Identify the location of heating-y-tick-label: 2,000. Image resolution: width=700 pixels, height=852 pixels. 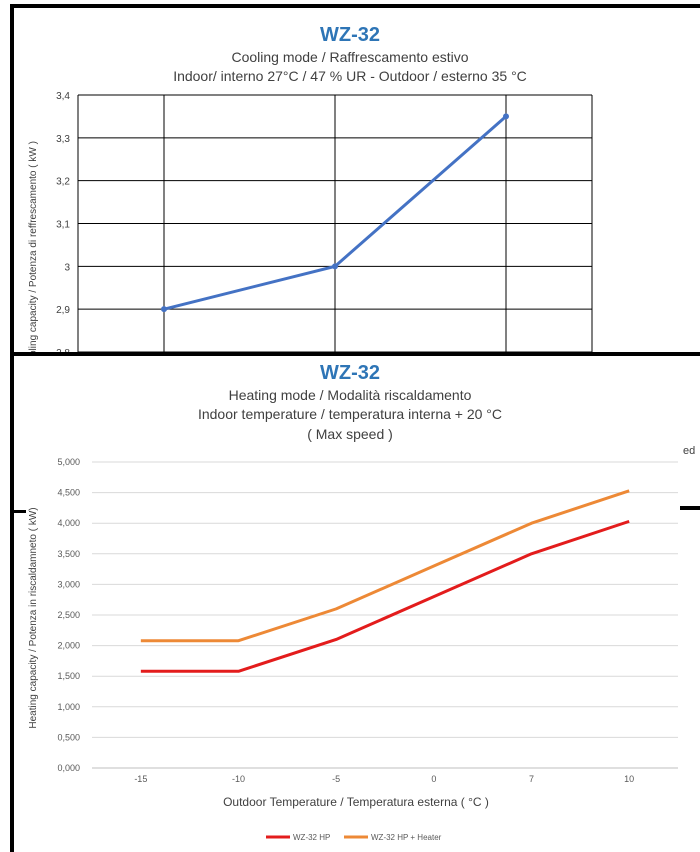
(68, 646).